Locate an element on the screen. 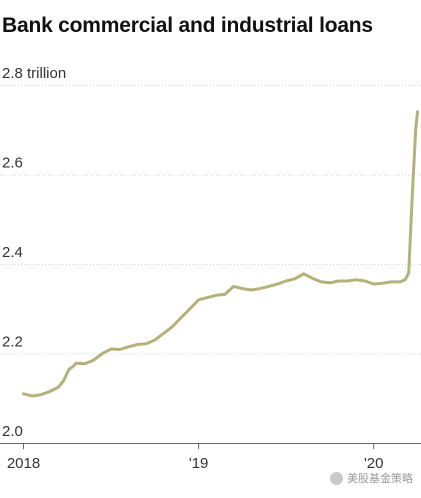  wechat-logo-icon is located at coordinates (336, 478).